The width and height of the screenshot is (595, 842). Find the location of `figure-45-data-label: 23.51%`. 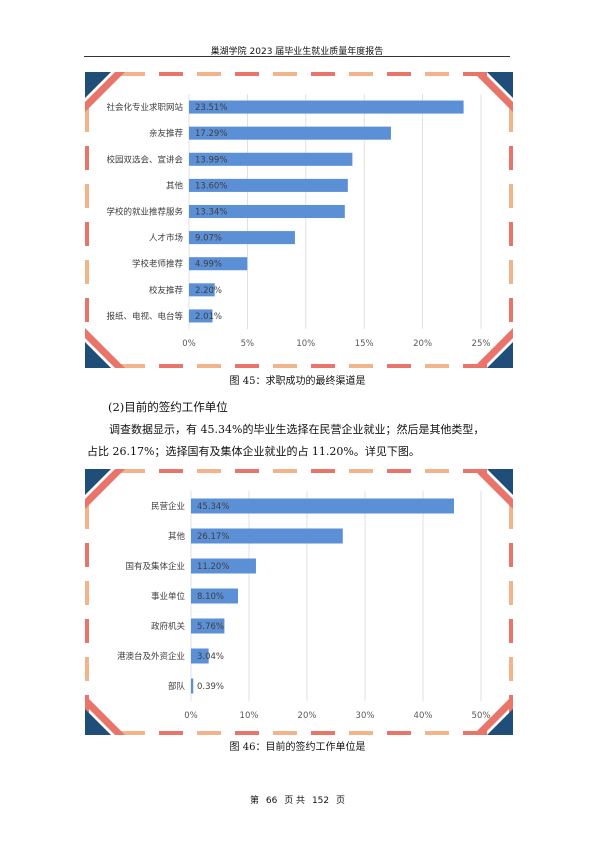

figure-45-data-label: 23.51% is located at coordinates (211, 108).